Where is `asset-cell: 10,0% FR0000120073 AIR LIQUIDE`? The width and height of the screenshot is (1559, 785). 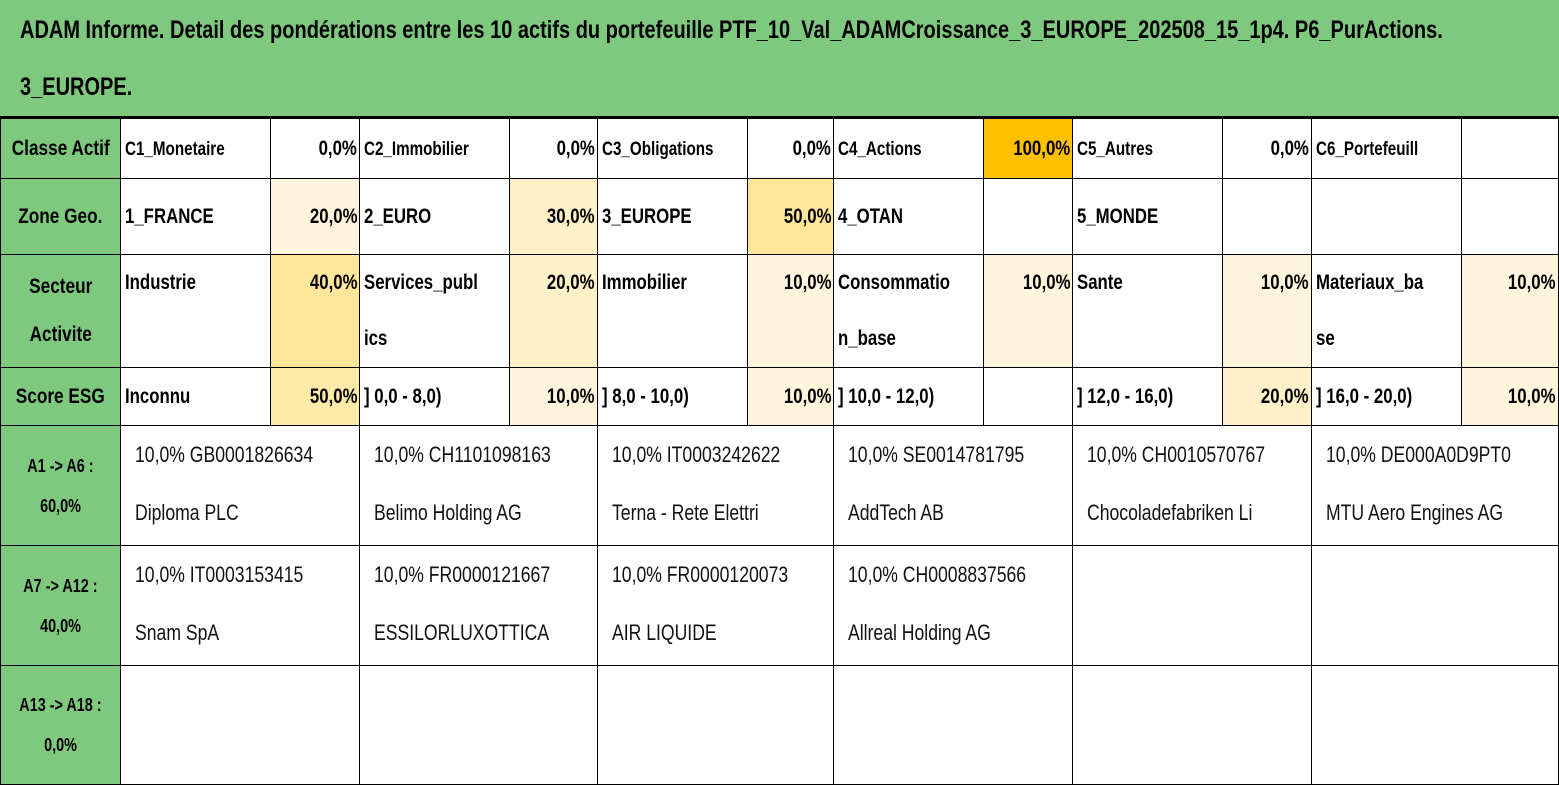 asset-cell: 10,0% FR0000120073 AIR LIQUIDE is located at coordinates (715, 605).